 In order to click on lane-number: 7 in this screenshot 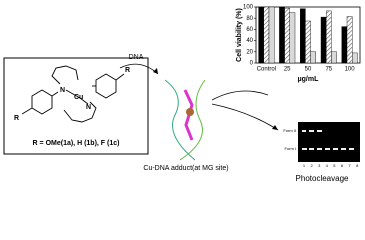, I will do `click(349, 165)`.